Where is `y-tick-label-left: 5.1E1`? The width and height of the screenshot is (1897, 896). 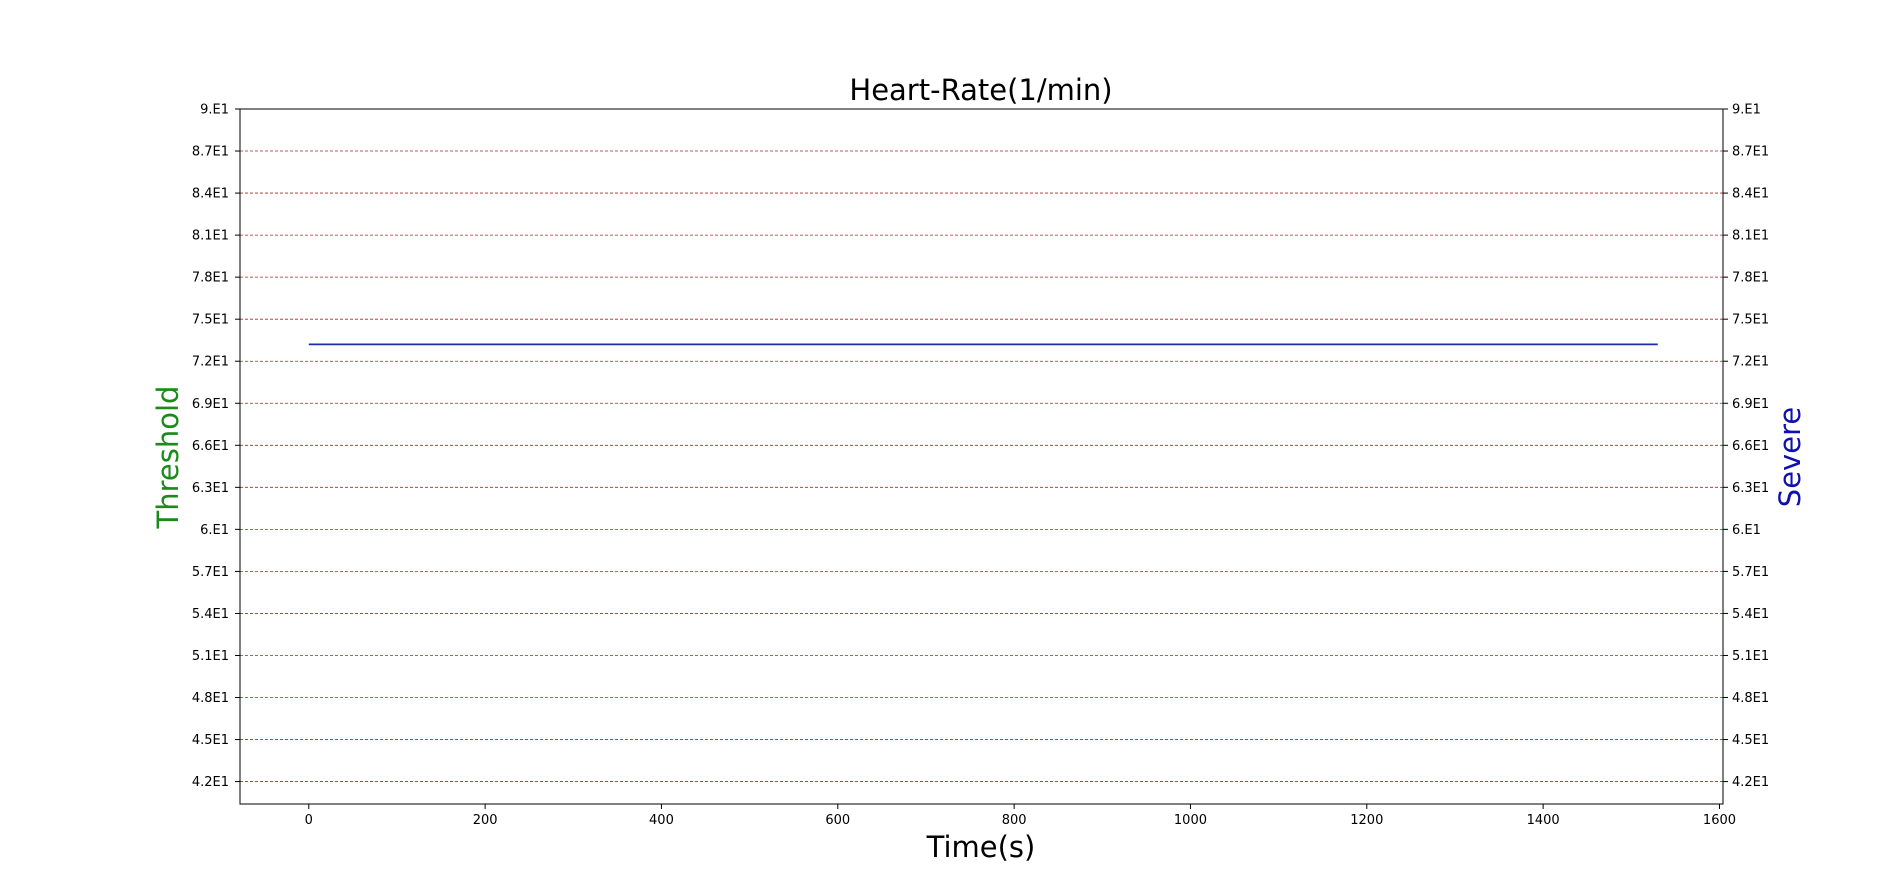 y-tick-label-left: 5.1E1 is located at coordinates (210, 656).